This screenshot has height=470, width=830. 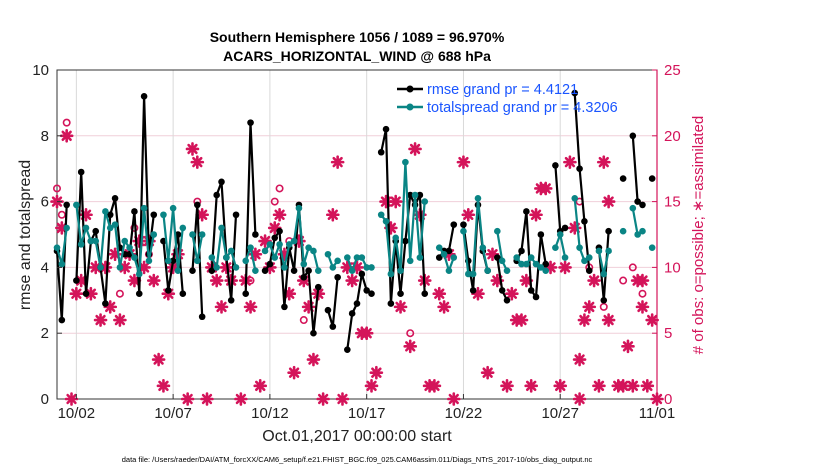 I want to click on y-tick-label: 2, so click(x=45, y=333).